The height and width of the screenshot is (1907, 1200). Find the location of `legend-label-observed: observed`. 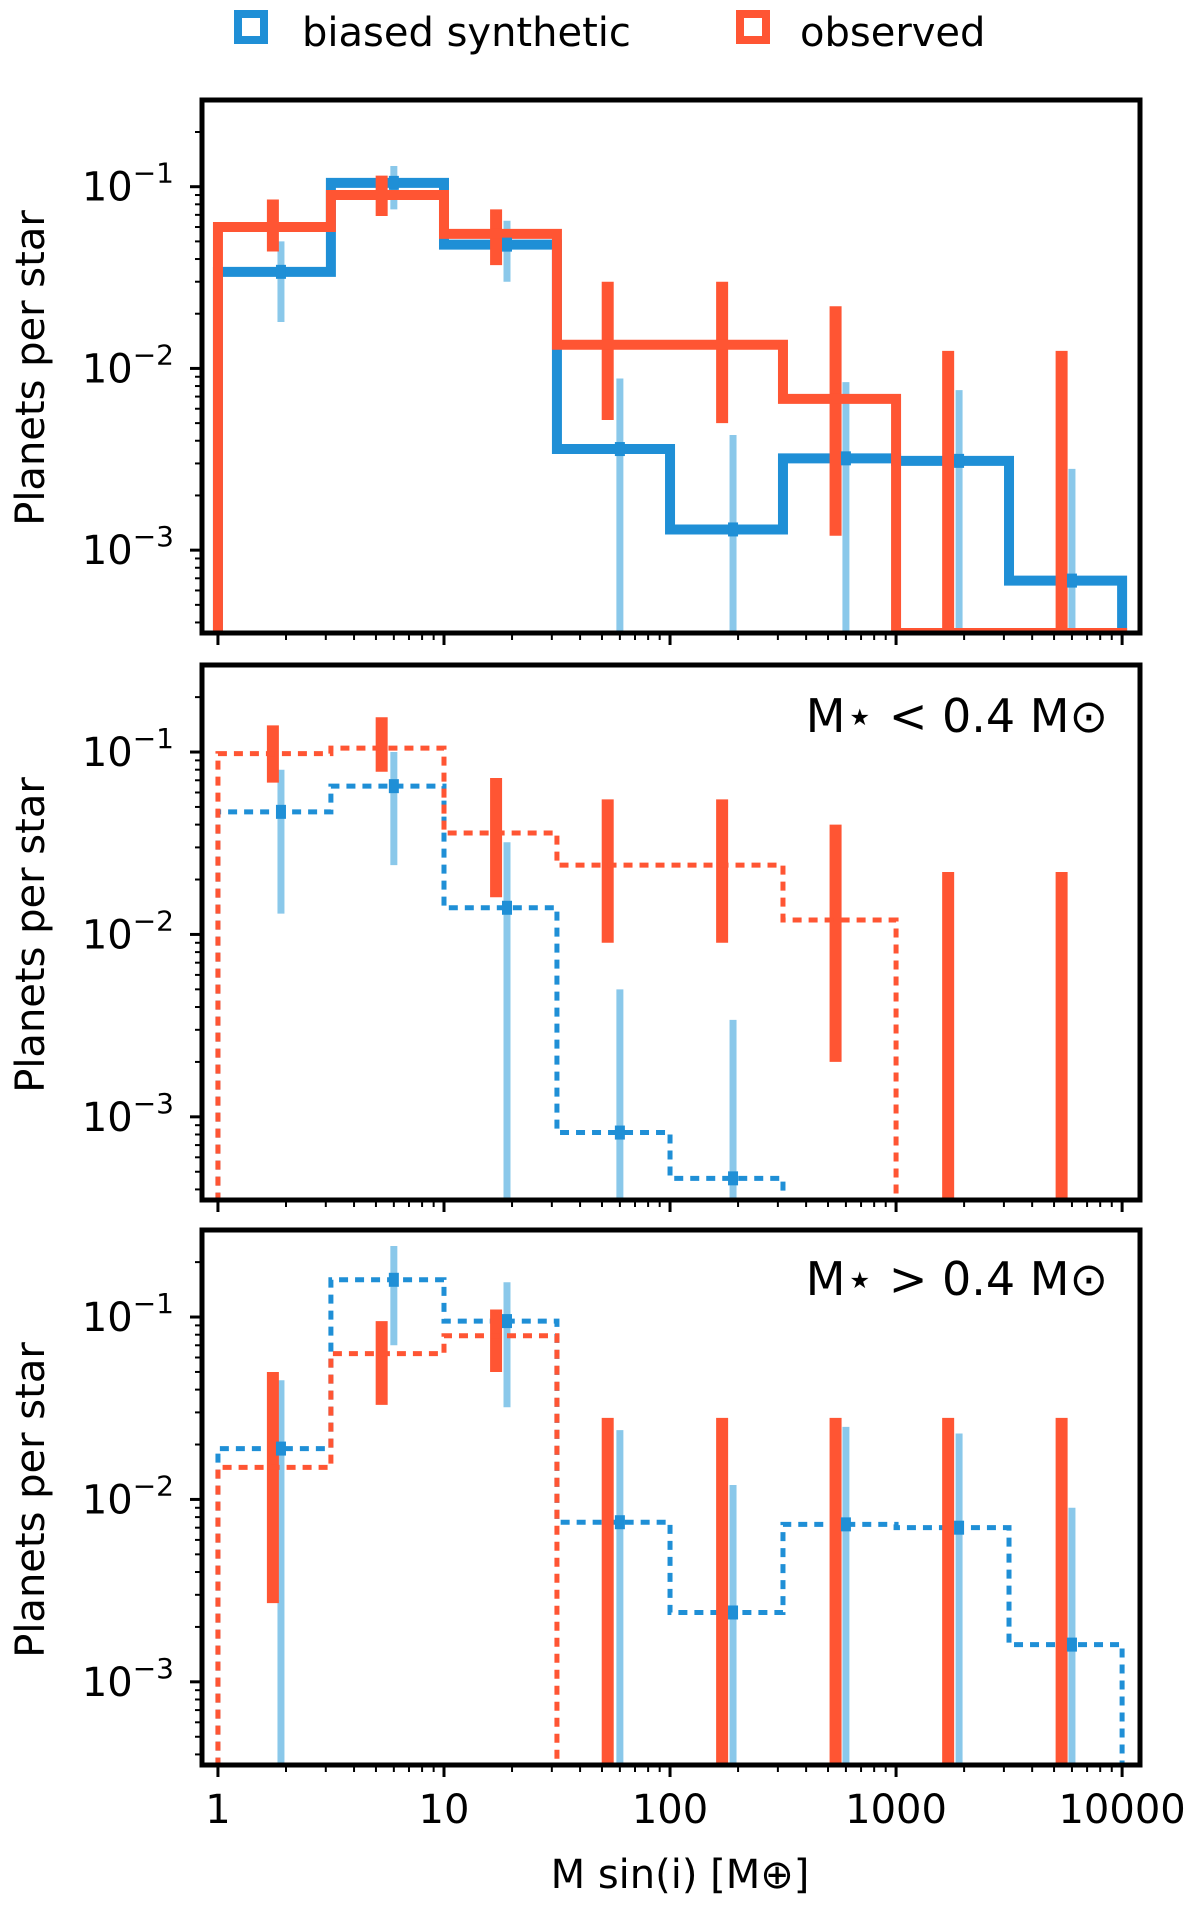

legend-label-observed: observed is located at coordinates (892, 33).